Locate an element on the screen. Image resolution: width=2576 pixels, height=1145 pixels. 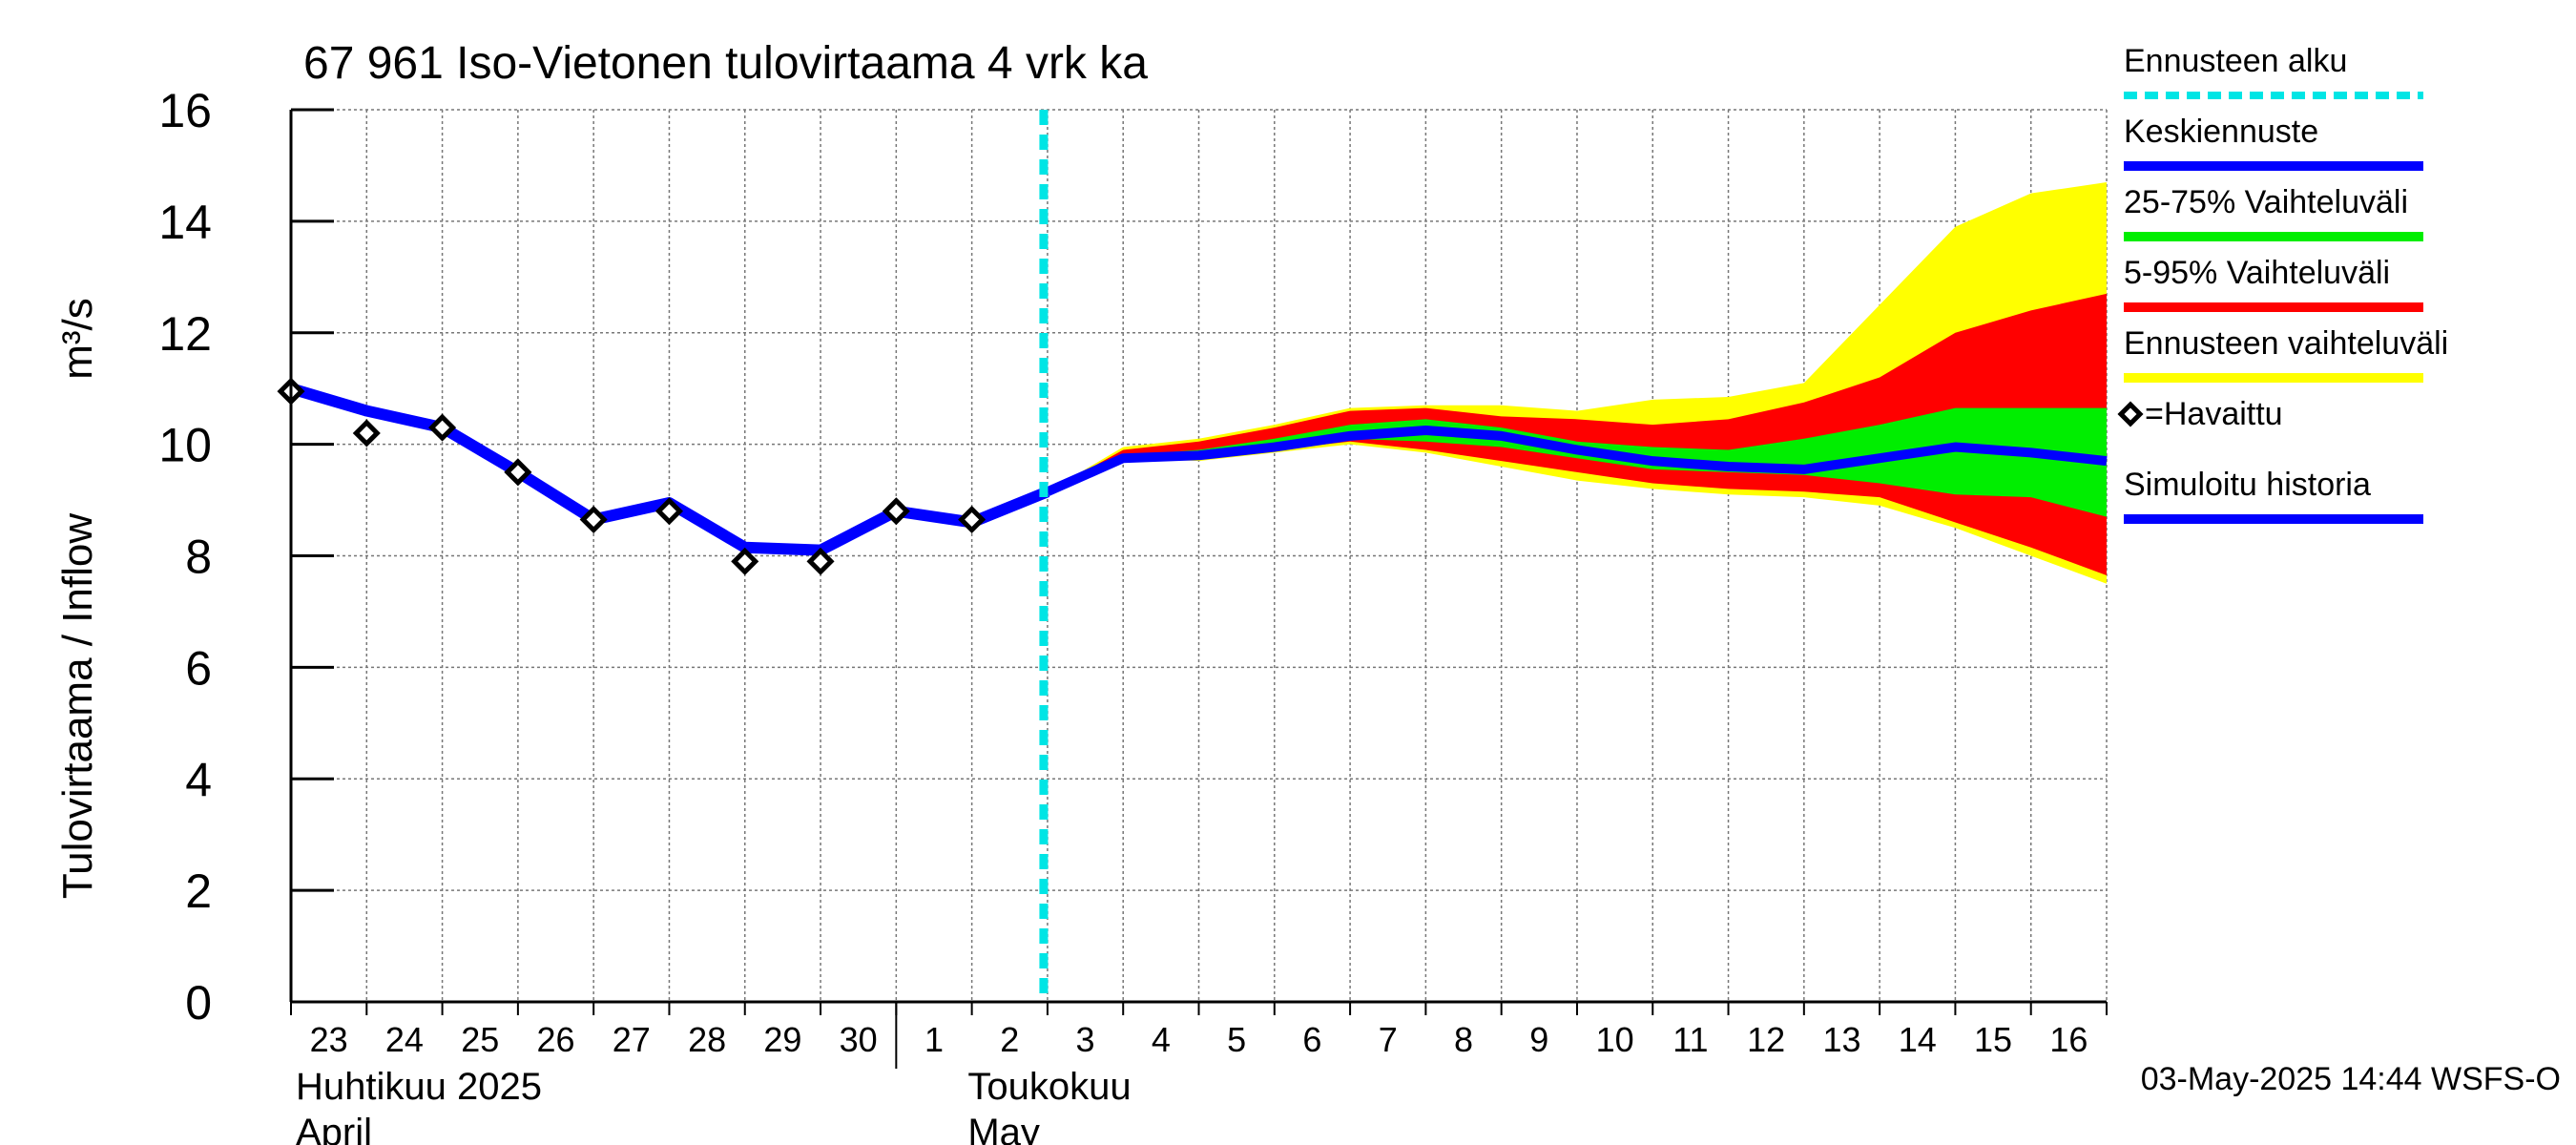
x-tick-label: 24 is located at coordinates (404, 1039).